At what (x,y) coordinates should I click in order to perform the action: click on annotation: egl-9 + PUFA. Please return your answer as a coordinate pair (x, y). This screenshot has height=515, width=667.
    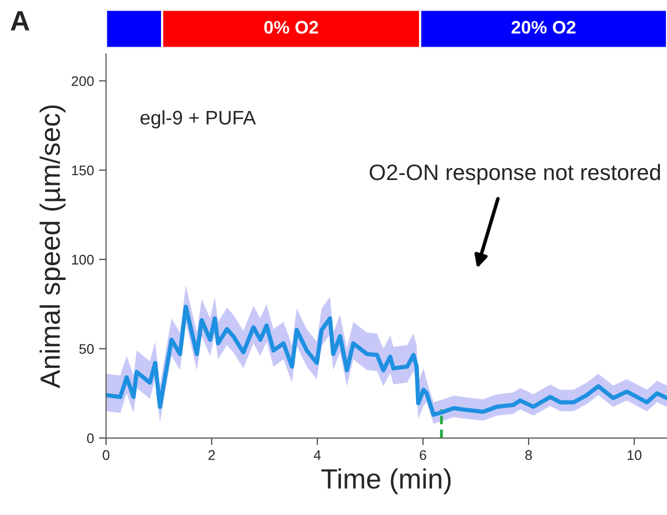
    Looking at the image, I should click on (198, 119).